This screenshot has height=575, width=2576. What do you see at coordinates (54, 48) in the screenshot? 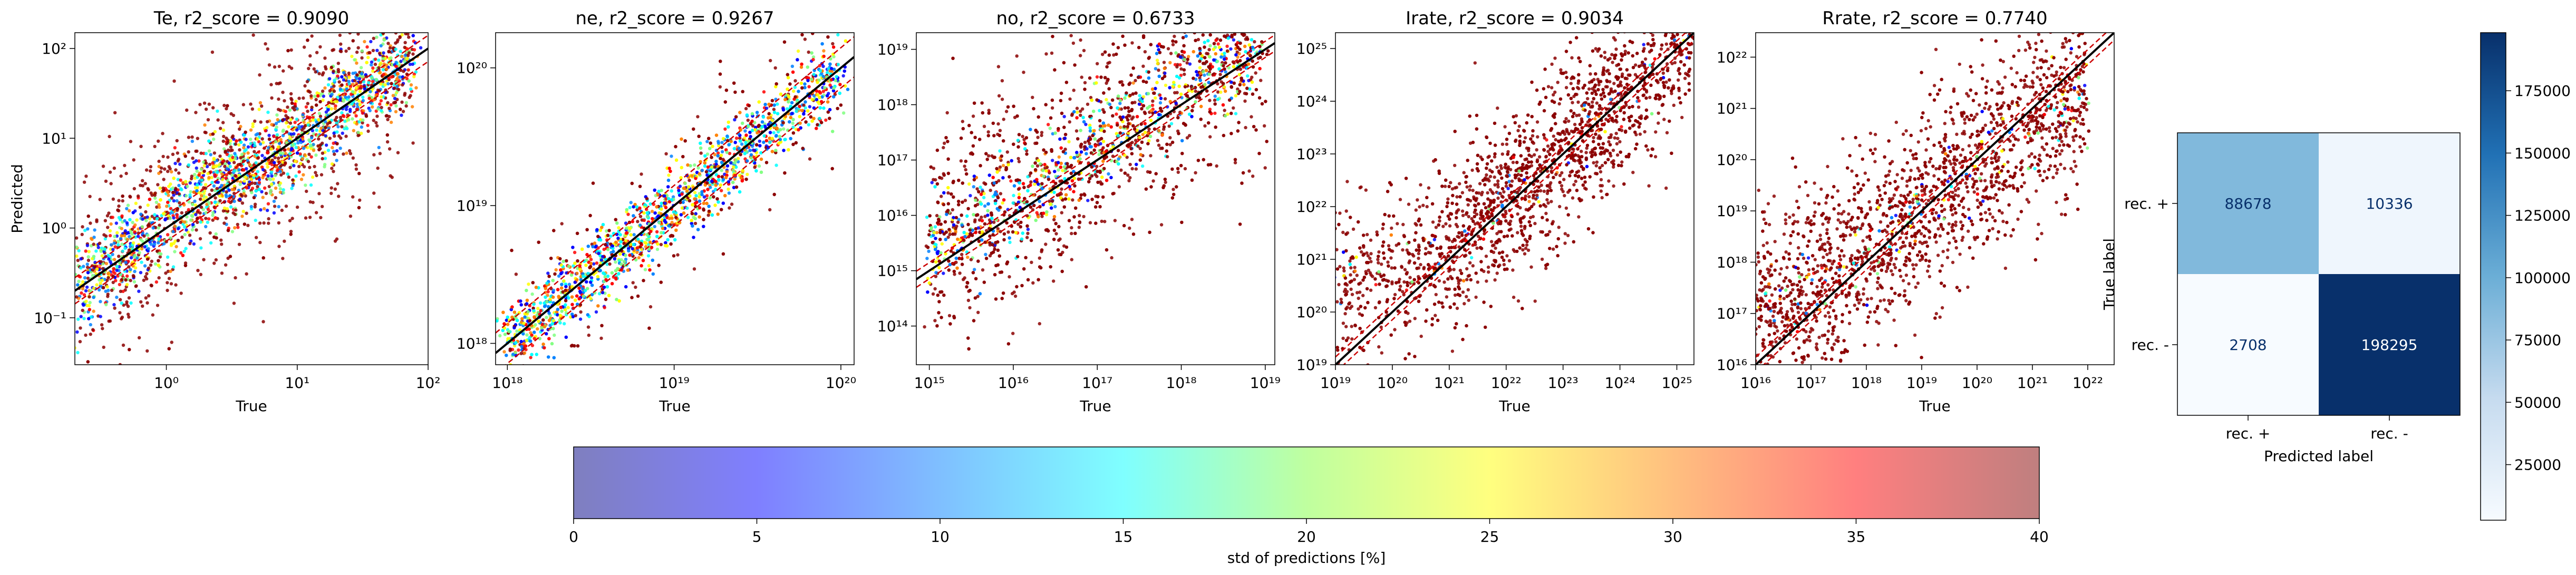
I see `y-tick-label: 10²` at bounding box center [54, 48].